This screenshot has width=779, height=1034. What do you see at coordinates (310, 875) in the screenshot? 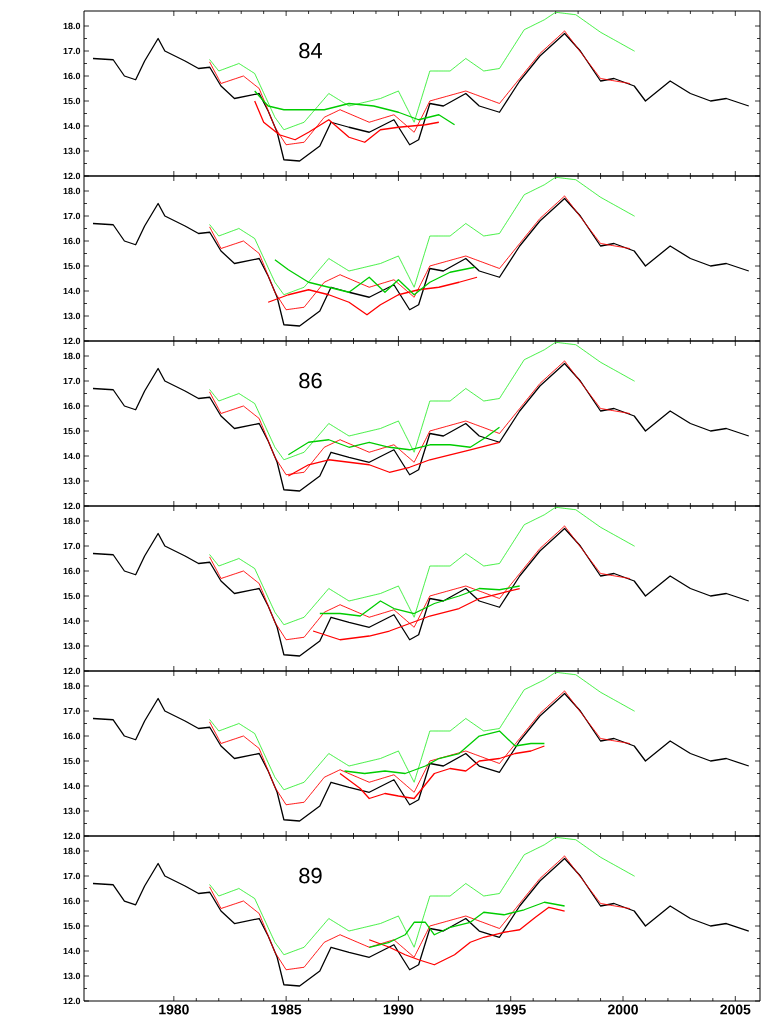
I see `annotation: 89` at bounding box center [310, 875].